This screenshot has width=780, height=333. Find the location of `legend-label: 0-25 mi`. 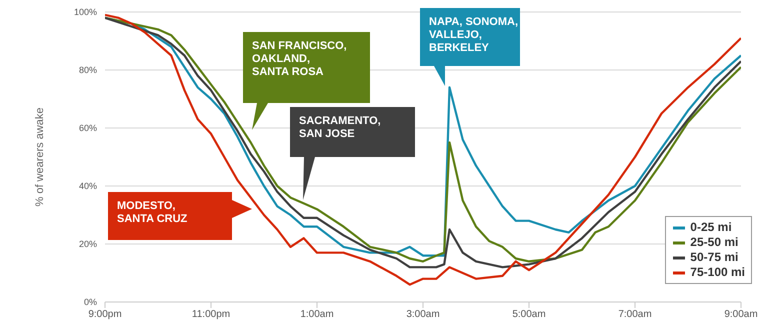

legend-label: 0-25 mi is located at coordinates (711, 227).